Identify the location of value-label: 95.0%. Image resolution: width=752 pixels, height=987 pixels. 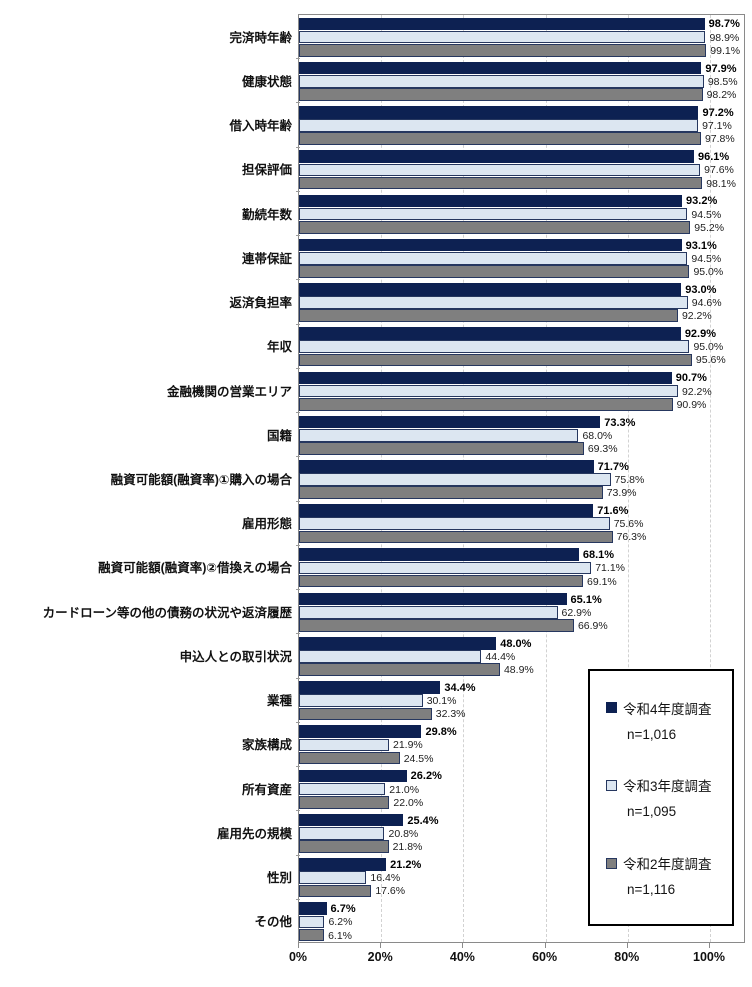
(708, 272).